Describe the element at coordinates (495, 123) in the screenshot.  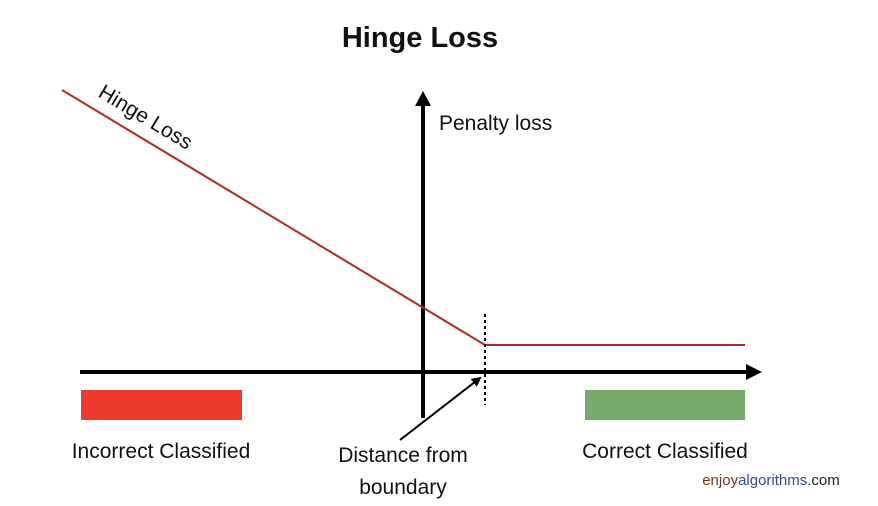
I see `y-axis-label: Penalty loss` at that location.